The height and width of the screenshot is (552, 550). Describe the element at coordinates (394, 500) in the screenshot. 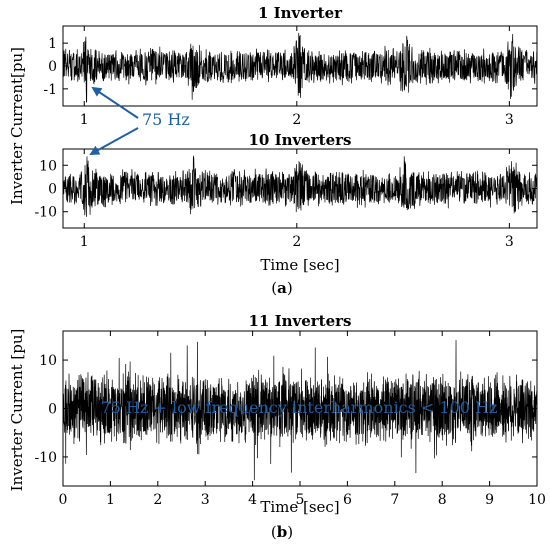

I see `x-tick-label: 7` at that location.